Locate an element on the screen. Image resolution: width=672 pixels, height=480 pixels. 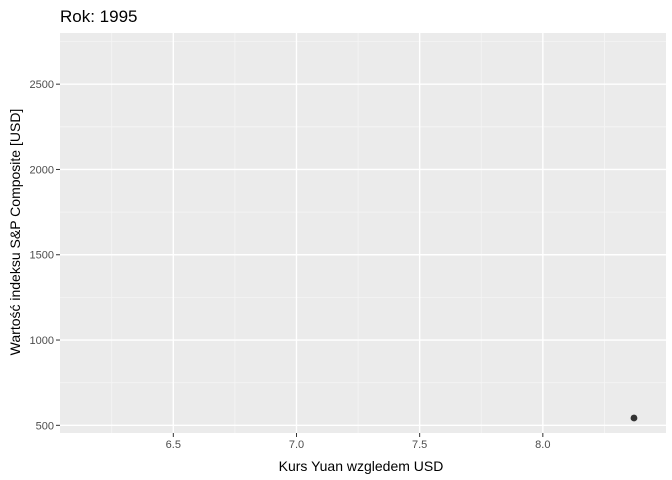
data-point is located at coordinates (634, 418).